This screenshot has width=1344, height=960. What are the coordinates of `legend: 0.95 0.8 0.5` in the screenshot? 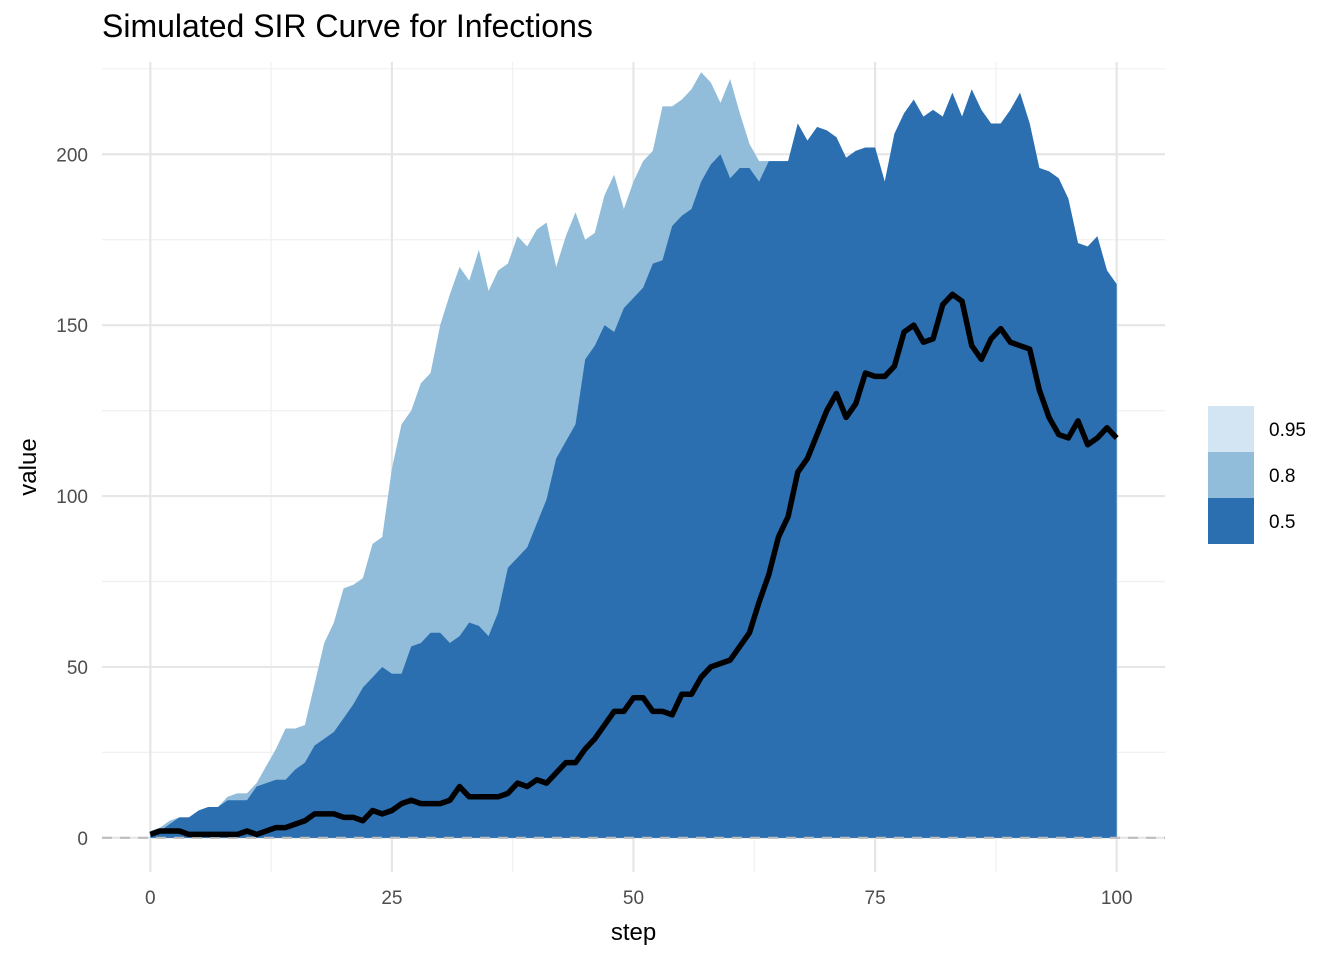 It's located at (1257, 475).